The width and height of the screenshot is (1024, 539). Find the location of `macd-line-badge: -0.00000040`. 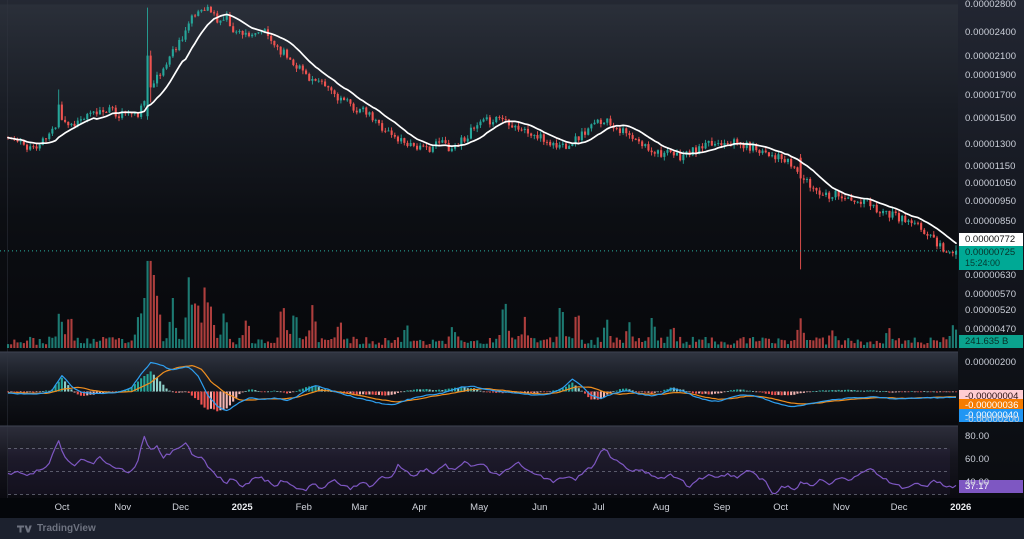

macd-line-badge: -0.00000040 is located at coordinates (991, 415).